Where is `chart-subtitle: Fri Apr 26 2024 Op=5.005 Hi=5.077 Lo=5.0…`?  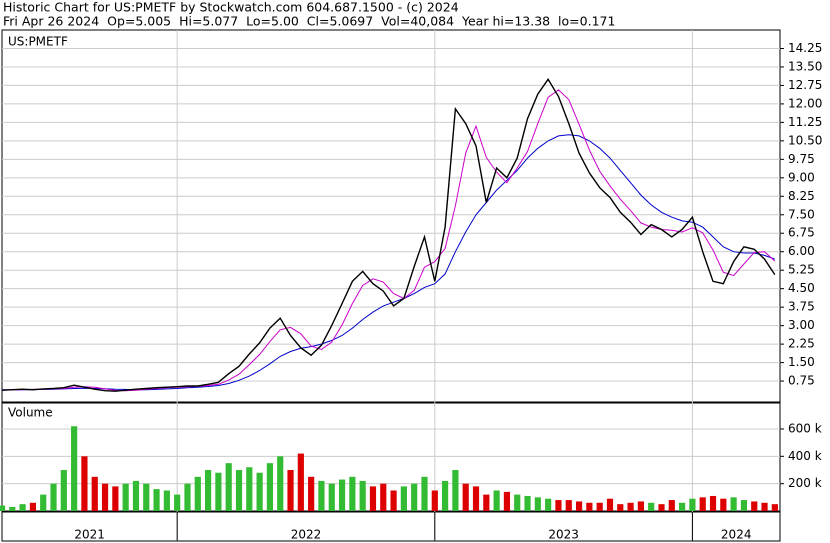 chart-subtitle: Fri Apr 26 2024 Op=5.005 Hi=5.077 Lo=5.0… is located at coordinates (309, 21).